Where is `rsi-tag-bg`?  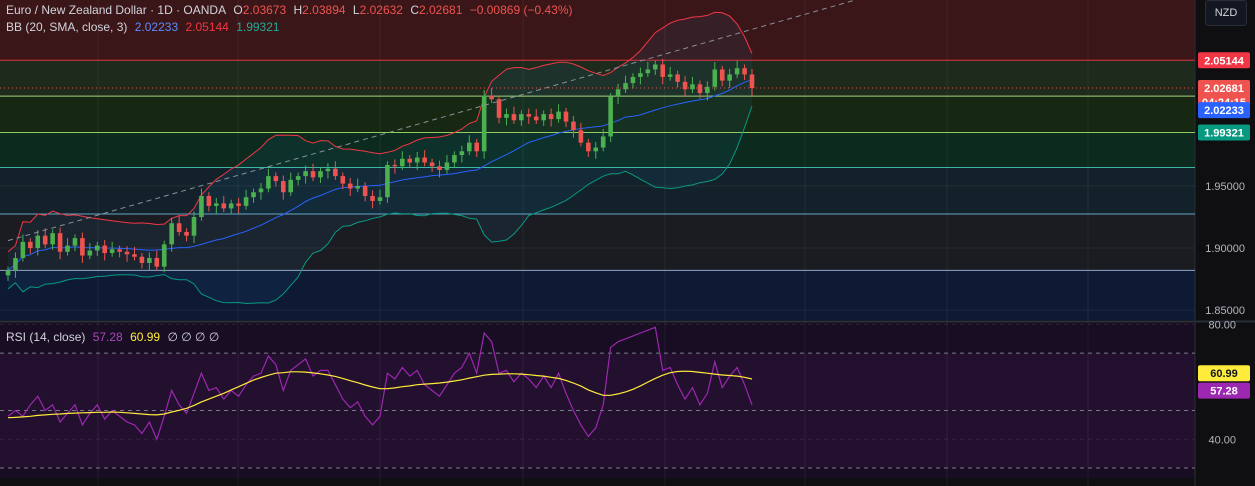
rsi-tag-bg is located at coordinates (1224, 390).